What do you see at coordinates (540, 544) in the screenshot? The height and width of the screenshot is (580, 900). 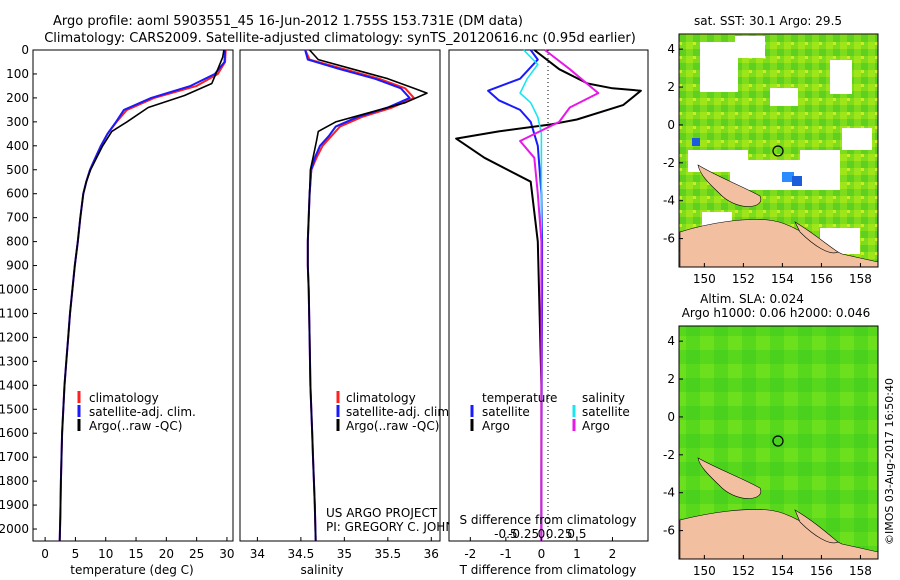 I see `difference-x-ticks: -2 -1 0 1 2-0.5-0.250 0.250.5` at bounding box center [540, 544].